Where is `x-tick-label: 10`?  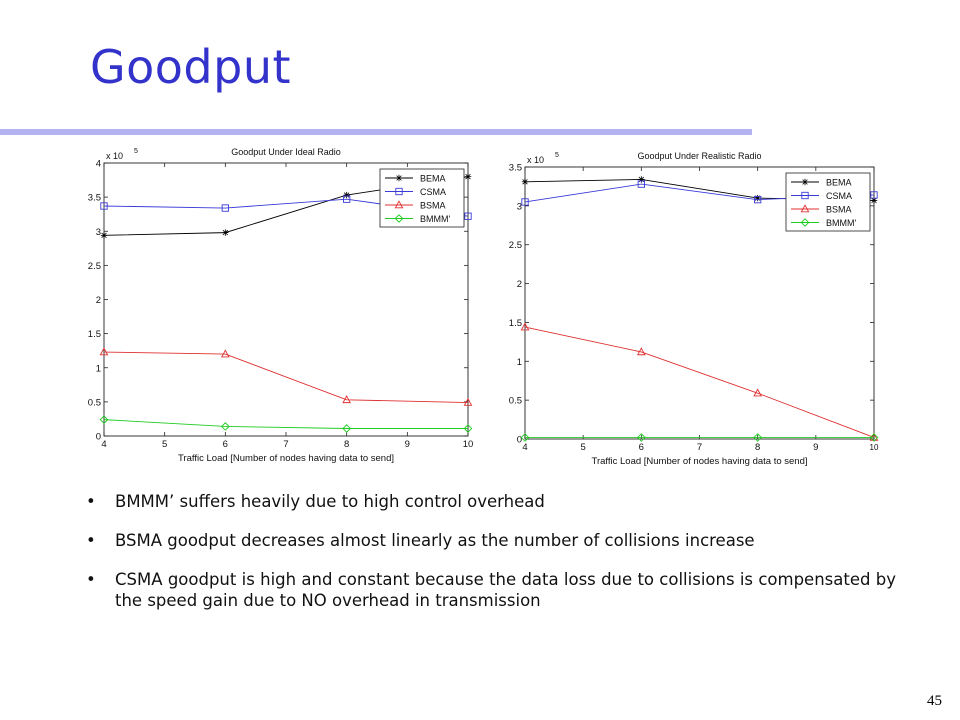
x-tick-label: 10 is located at coordinates (874, 447).